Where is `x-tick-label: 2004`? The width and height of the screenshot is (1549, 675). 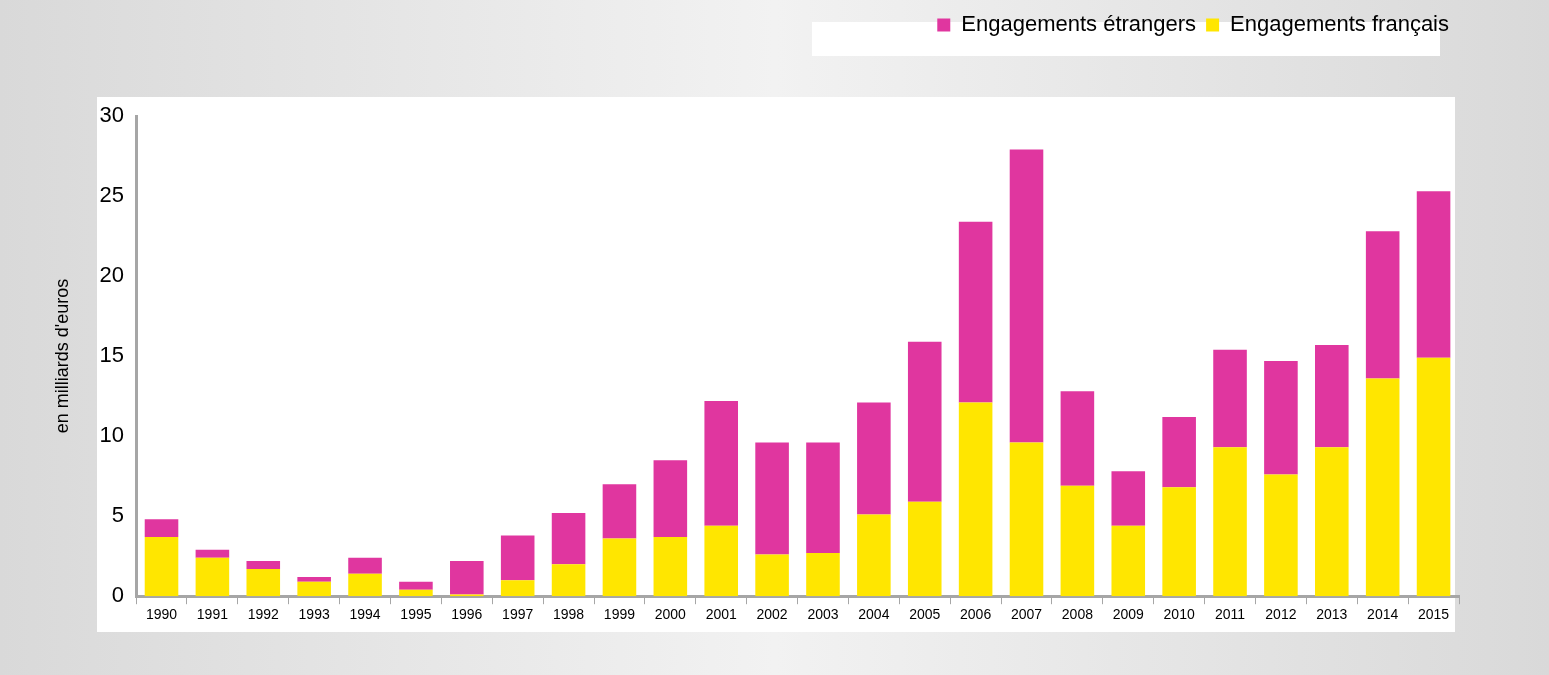
x-tick-label: 2004 is located at coordinates (874, 614).